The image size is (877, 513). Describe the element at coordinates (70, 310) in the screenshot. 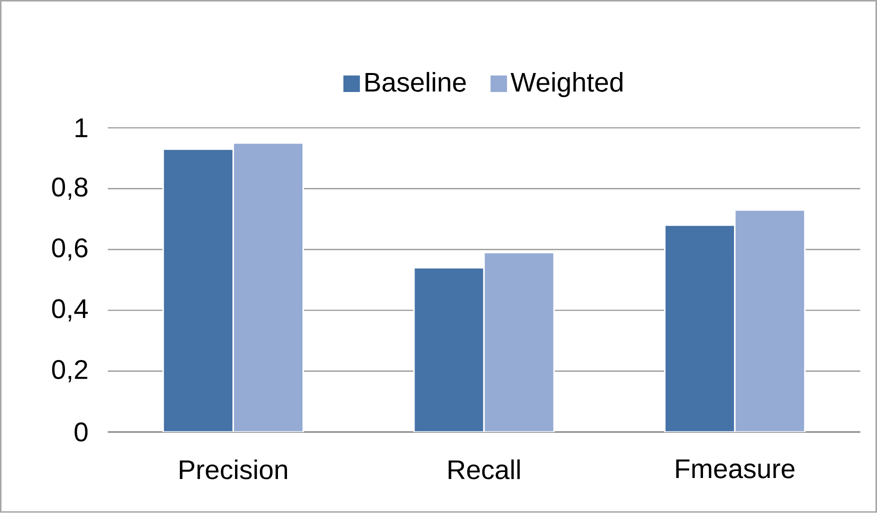

I see `y-tick-label: 0,4` at that location.